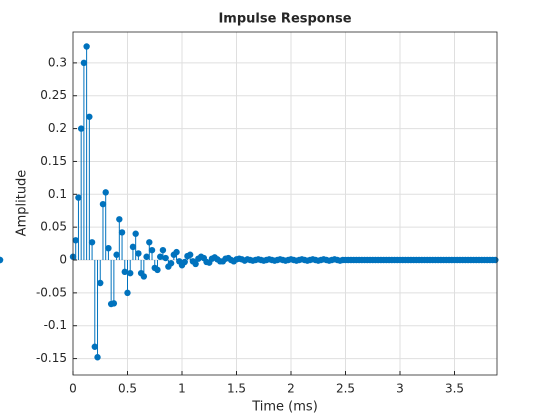 The image size is (560, 420). Describe the element at coordinates (291, 389) in the screenshot. I see `x-tick-label: 2` at that location.